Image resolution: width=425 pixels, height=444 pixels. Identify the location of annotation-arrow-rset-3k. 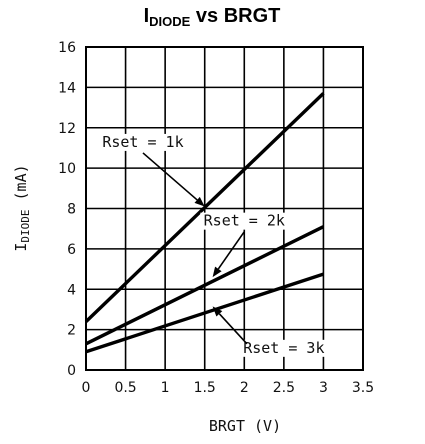
(233, 329).